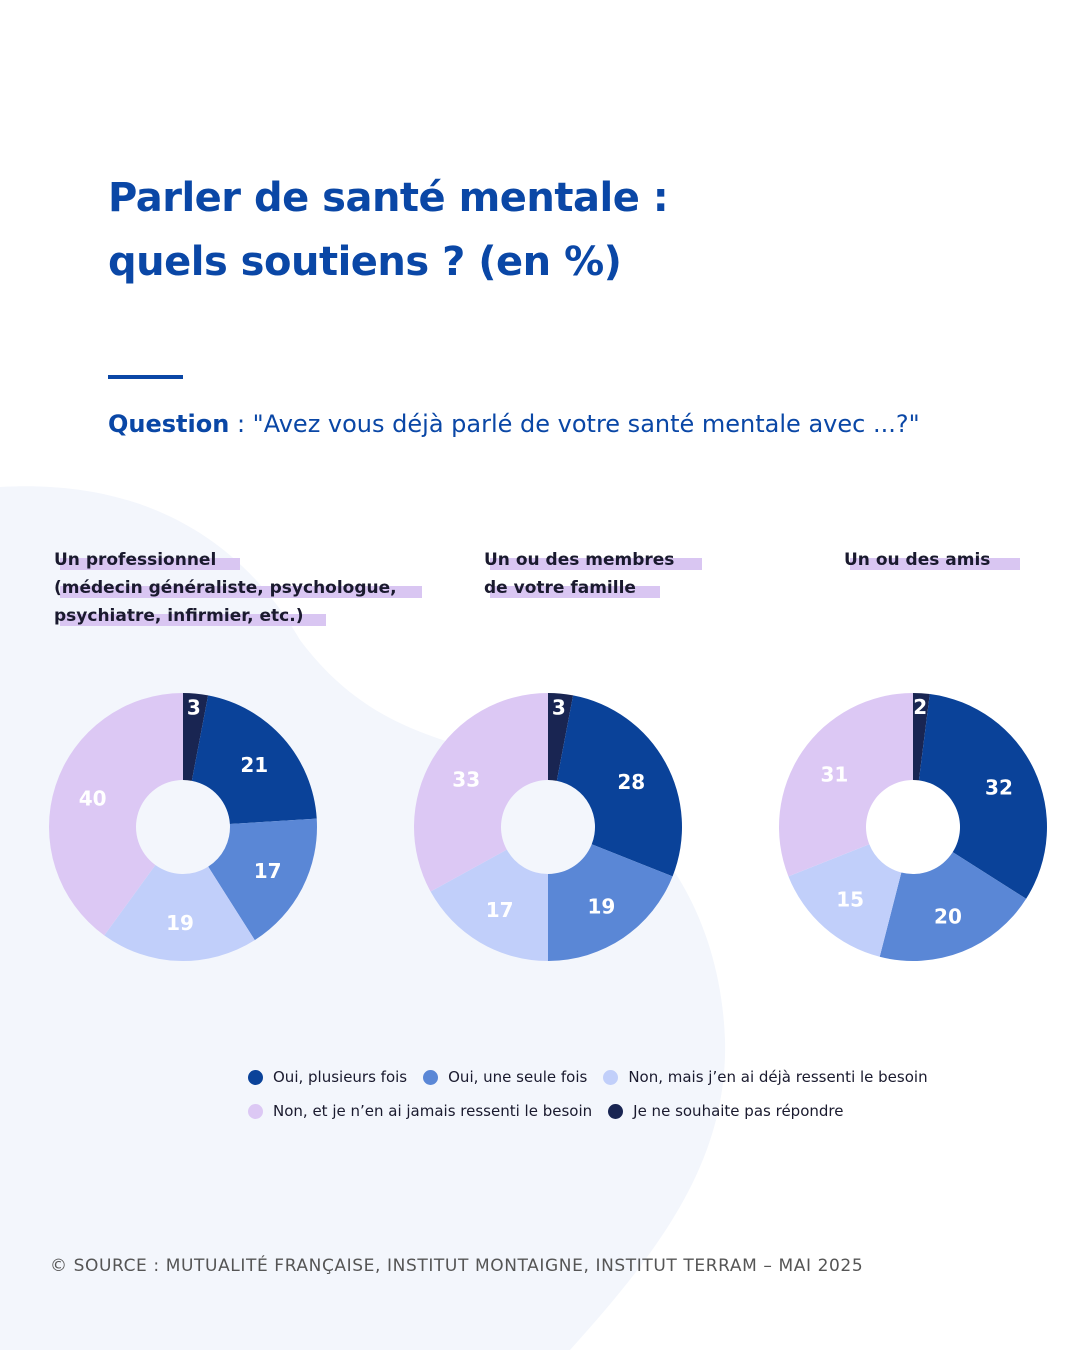 This screenshot has height=1350, width=1080. What do you see at coordinates (631, 782) in the screenshot?
I see `donut-value-label-oui-plusieurs: 28` at bounding box center [631, 782].